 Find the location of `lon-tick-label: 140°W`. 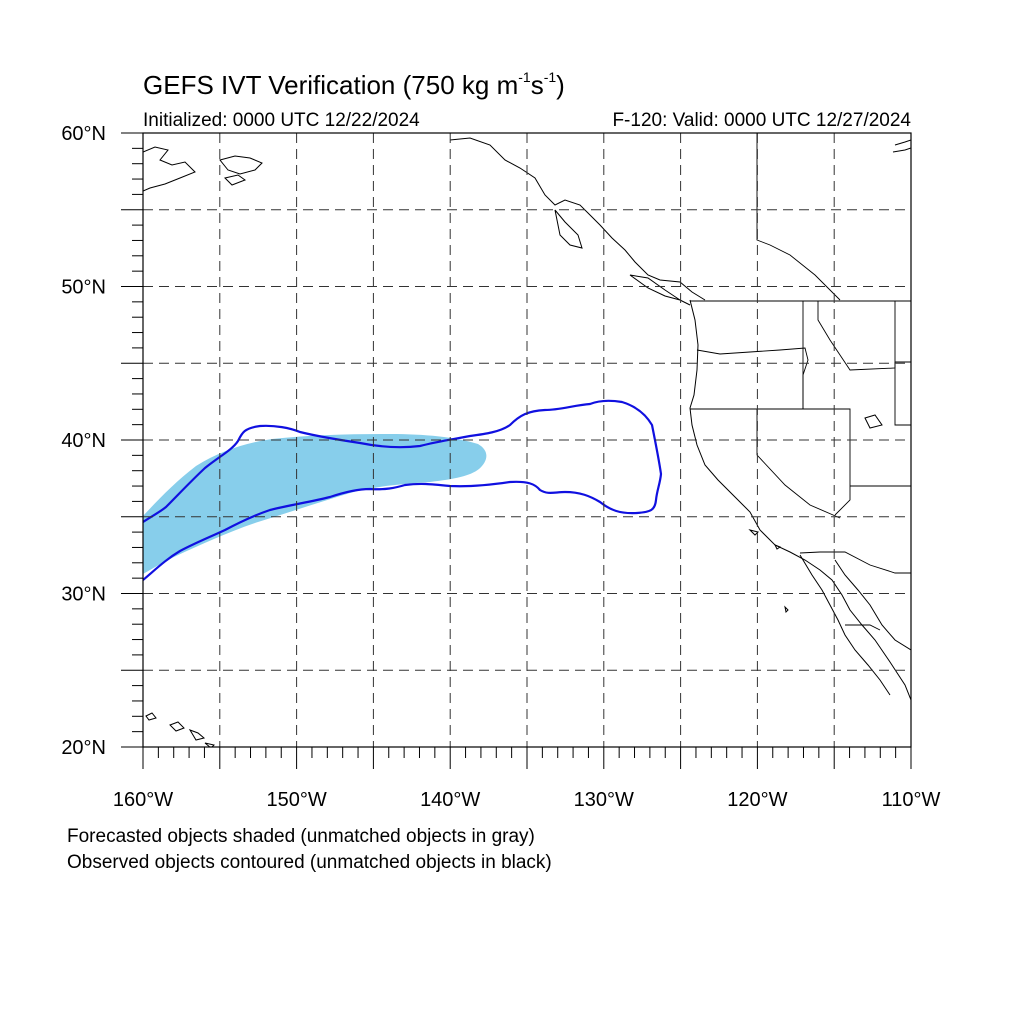

lon-tick-label: 140°W is located at coordinates (450, 800).